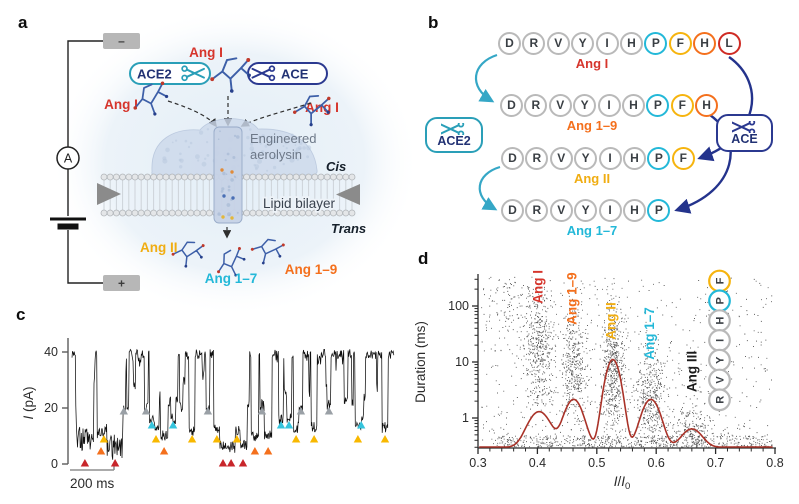 The width and height of the screenshot is (799, 504). What do you see at coordinates (721, 280) in the screenshot?
I see `residue-letter: F` at bounding box center [721, 280].